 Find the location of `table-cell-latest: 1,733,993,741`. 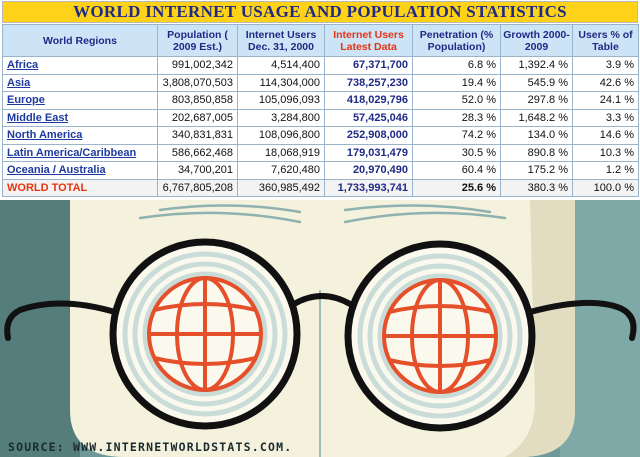

table-cell-latest: 1,733,993,741 is located at coordinates (368, 187).